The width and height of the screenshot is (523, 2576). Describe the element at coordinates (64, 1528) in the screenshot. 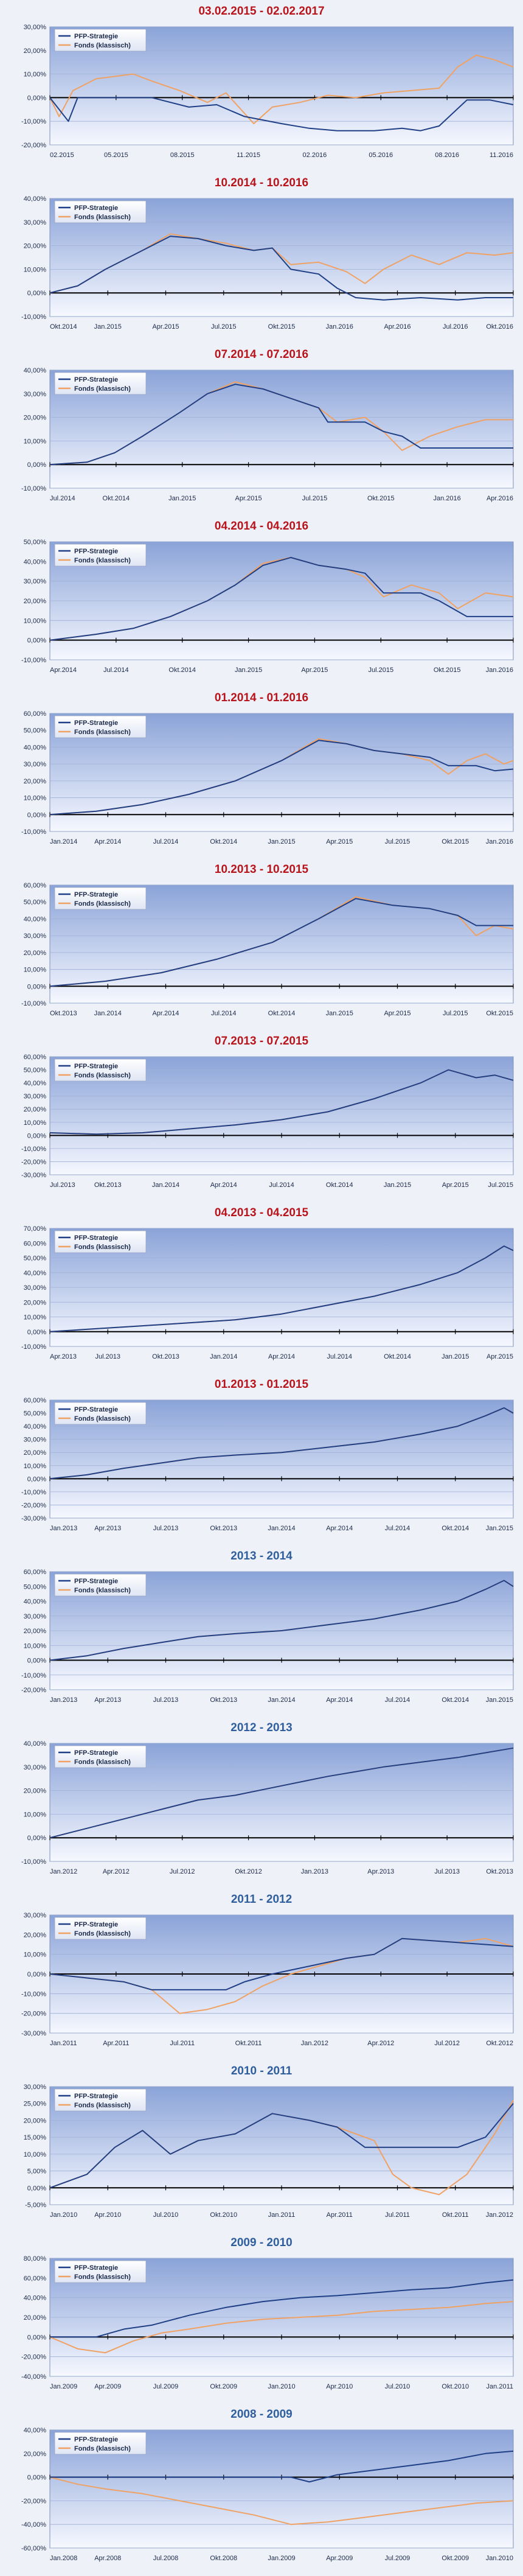

I see `x-tick-label: Jan.2013` at that location.